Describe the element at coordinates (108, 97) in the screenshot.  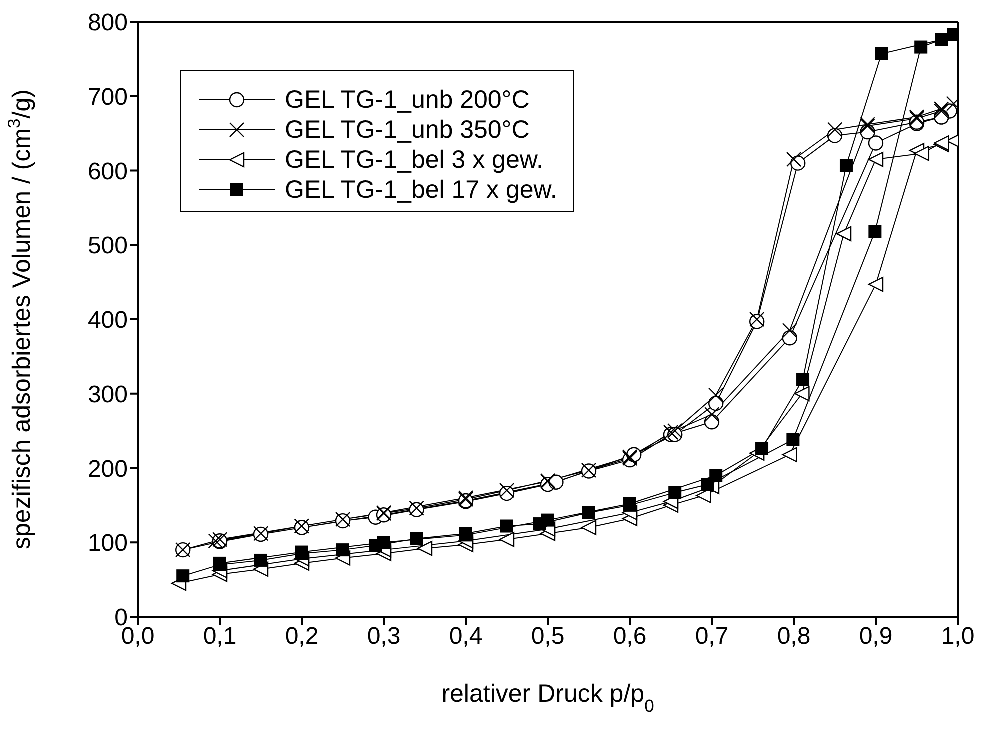
I see `y-tick-label: 700` at that location.